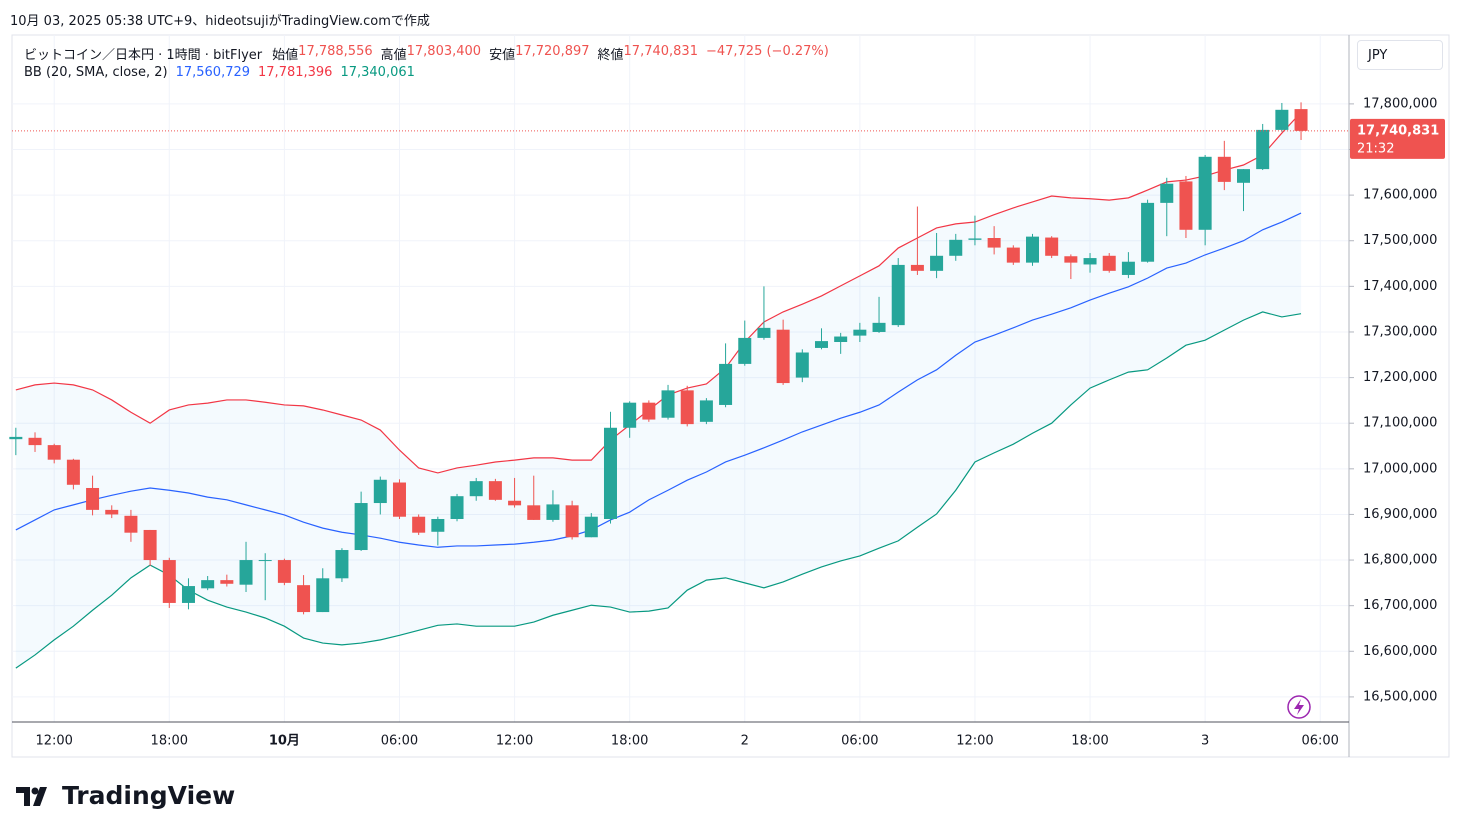 The image size is (1462, 833). What do you see at coordinates (610, 55) in the screenshot?
I see `ohlc-label: 終値` at bounding box center [610, 55].